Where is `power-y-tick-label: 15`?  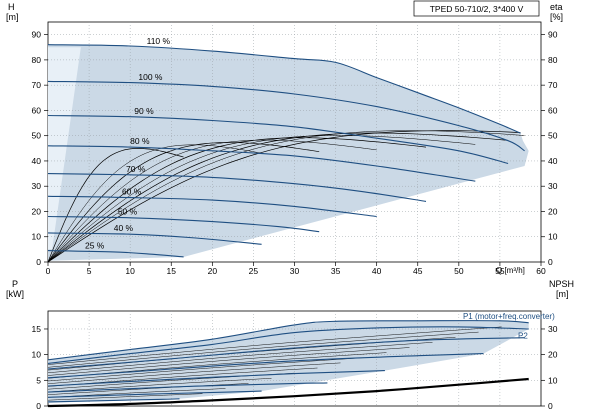 power-y-tick-label: 15 is located at coordinates (37, 329).